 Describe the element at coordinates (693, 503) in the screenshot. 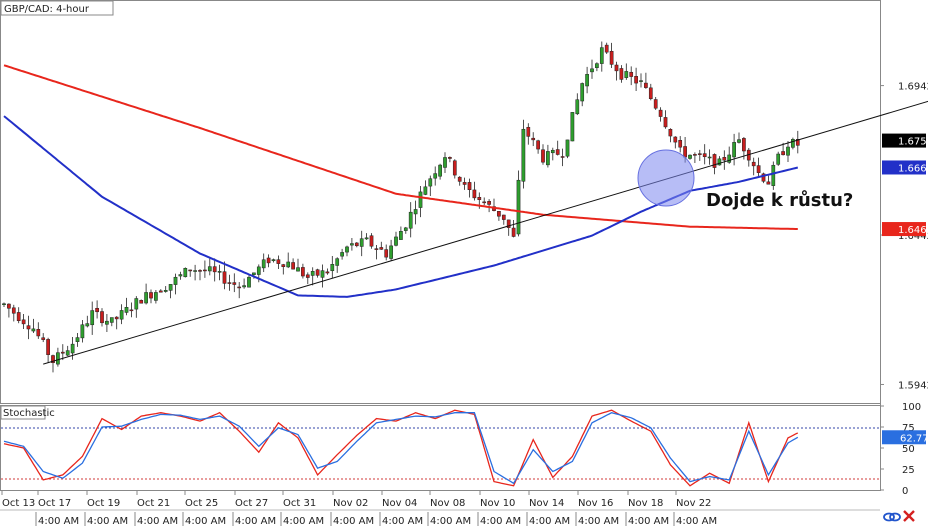

I see `time-tick-label: Nov 22` at that location.